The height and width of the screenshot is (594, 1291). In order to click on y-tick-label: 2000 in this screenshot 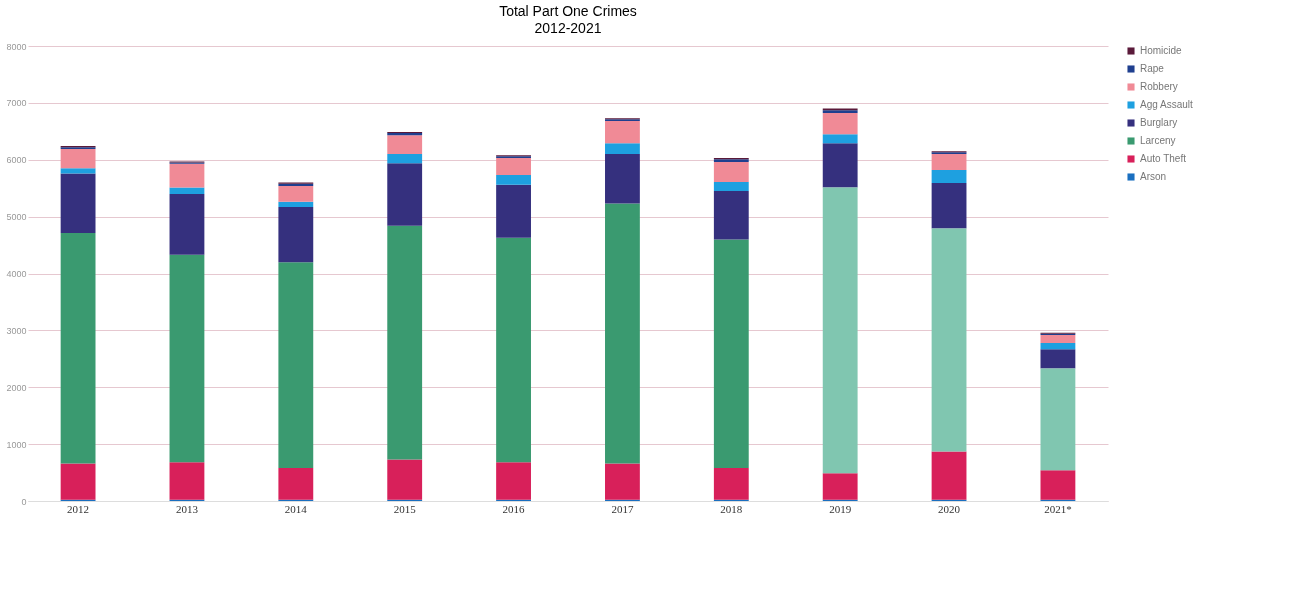, I will do `click(16, 387)`.